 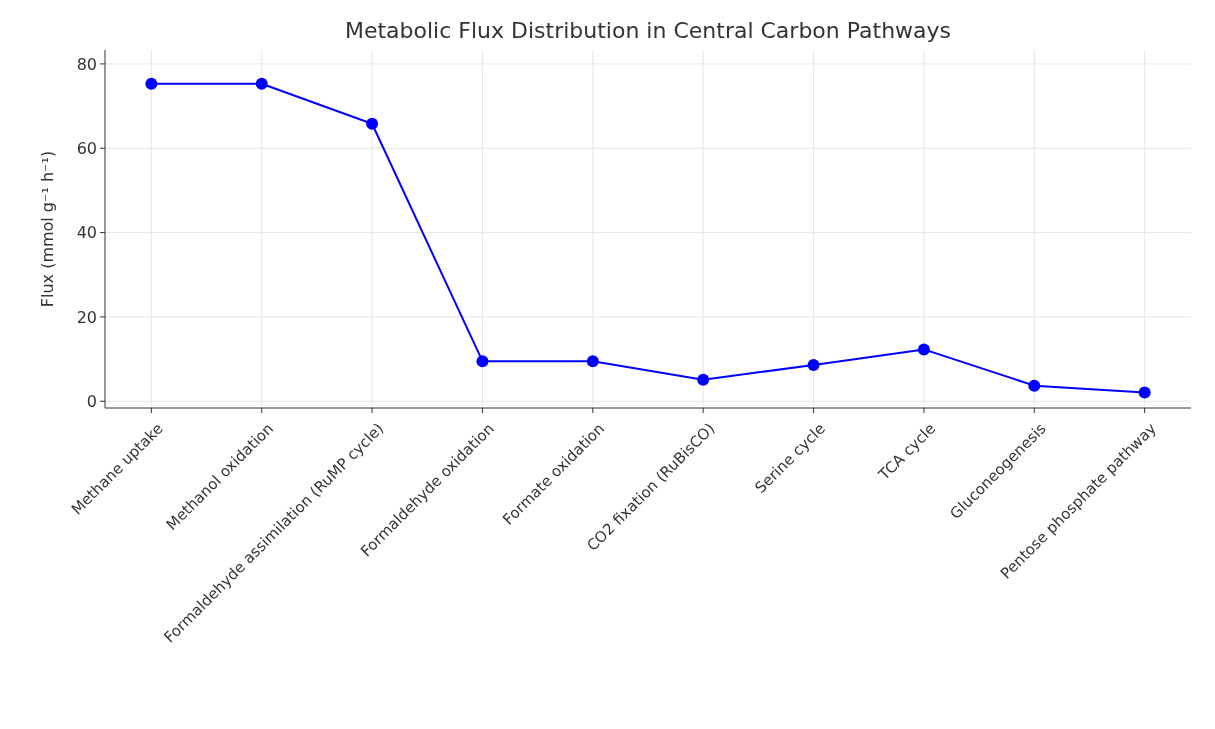 I want to click on chart-title: Metabolic Flux Distribution in Central Carbon Pathways, so click(x=648, y=30).